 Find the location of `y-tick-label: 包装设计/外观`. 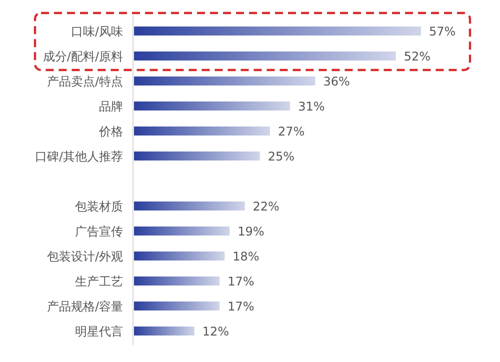

y-tick-label: 包装设计/外观 is located at coordinates (84, 257).